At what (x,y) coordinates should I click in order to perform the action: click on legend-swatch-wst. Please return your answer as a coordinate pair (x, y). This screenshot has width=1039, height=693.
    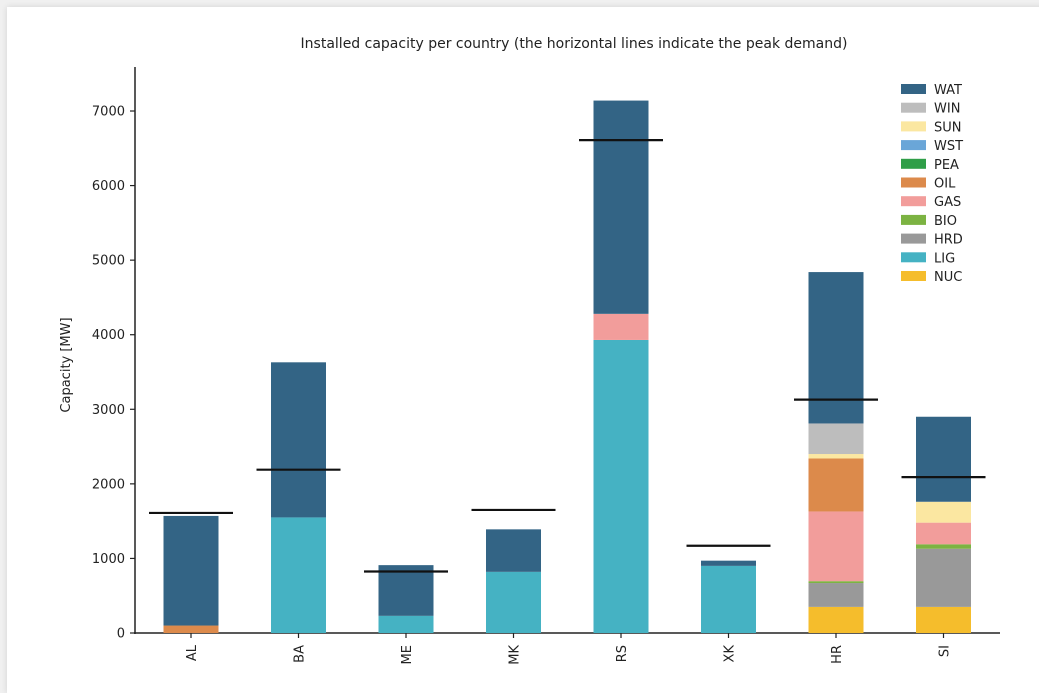
    Looking at the image, I should click on (913, 145).